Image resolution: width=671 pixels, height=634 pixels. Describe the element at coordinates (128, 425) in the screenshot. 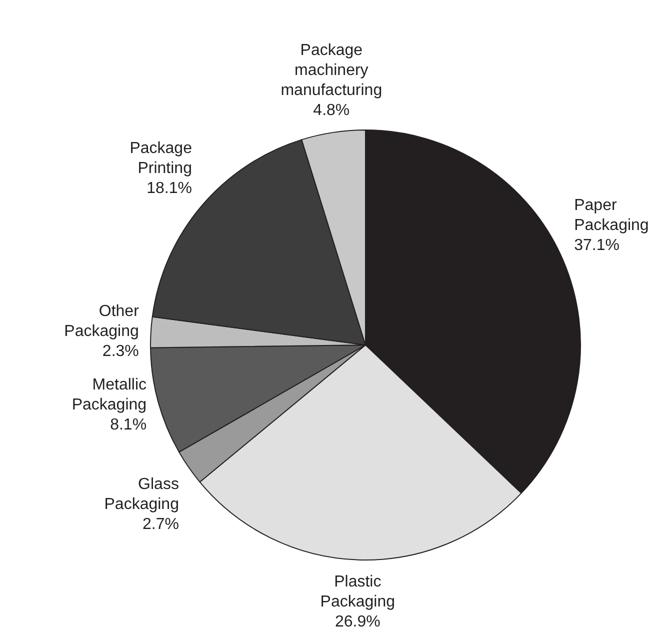

I see `data-label: 8.1%` at that location.